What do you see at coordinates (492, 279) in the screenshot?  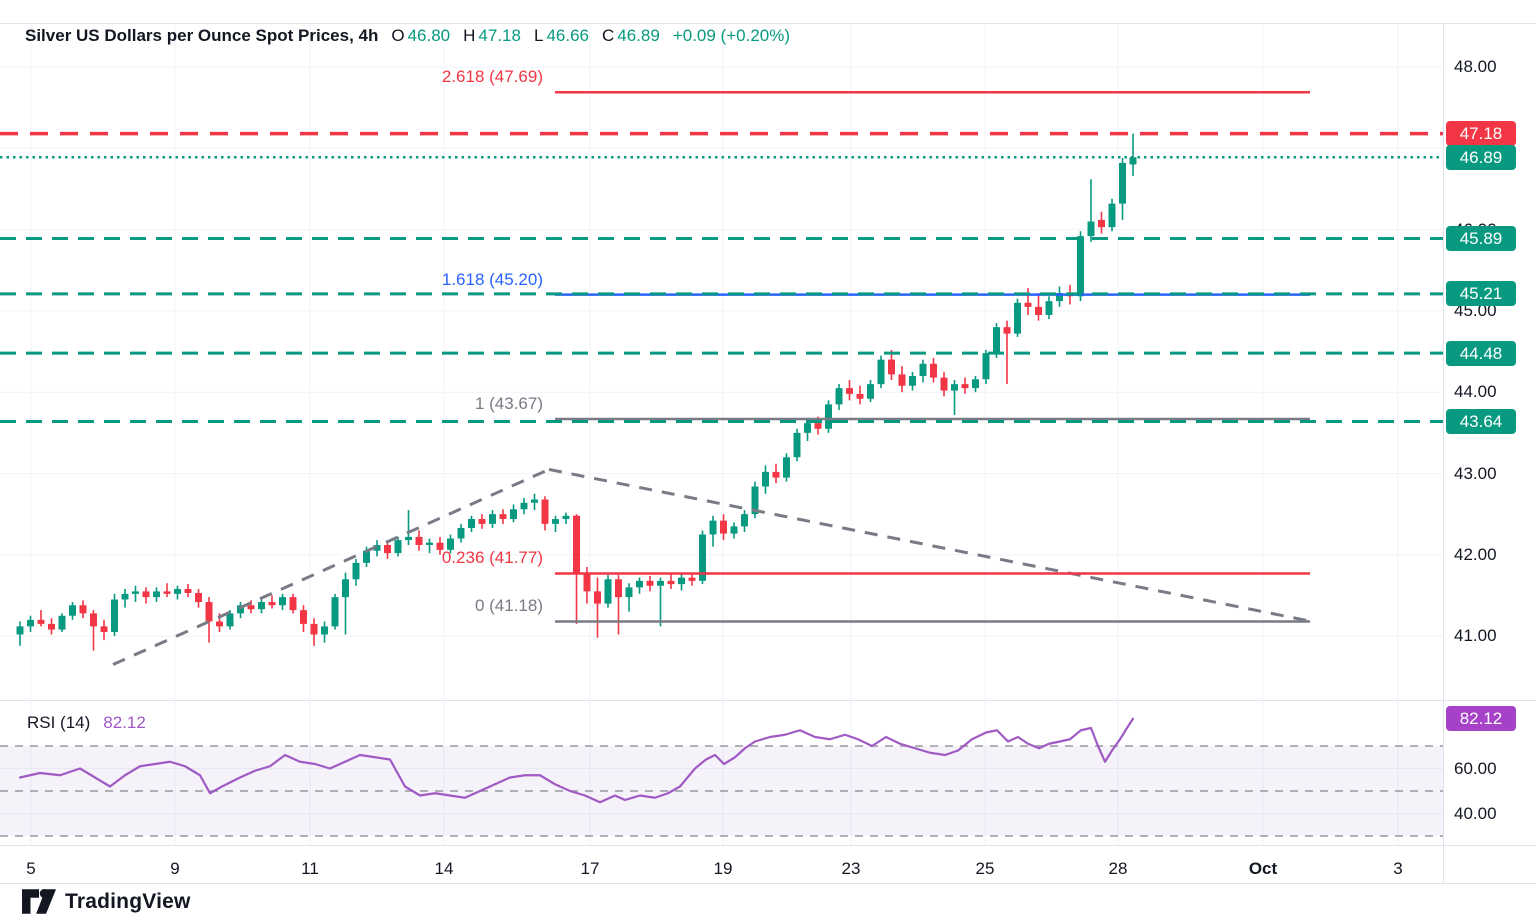 I see `fib-level-label: 1.618 (45.20)` at bounding box center [492, 279].